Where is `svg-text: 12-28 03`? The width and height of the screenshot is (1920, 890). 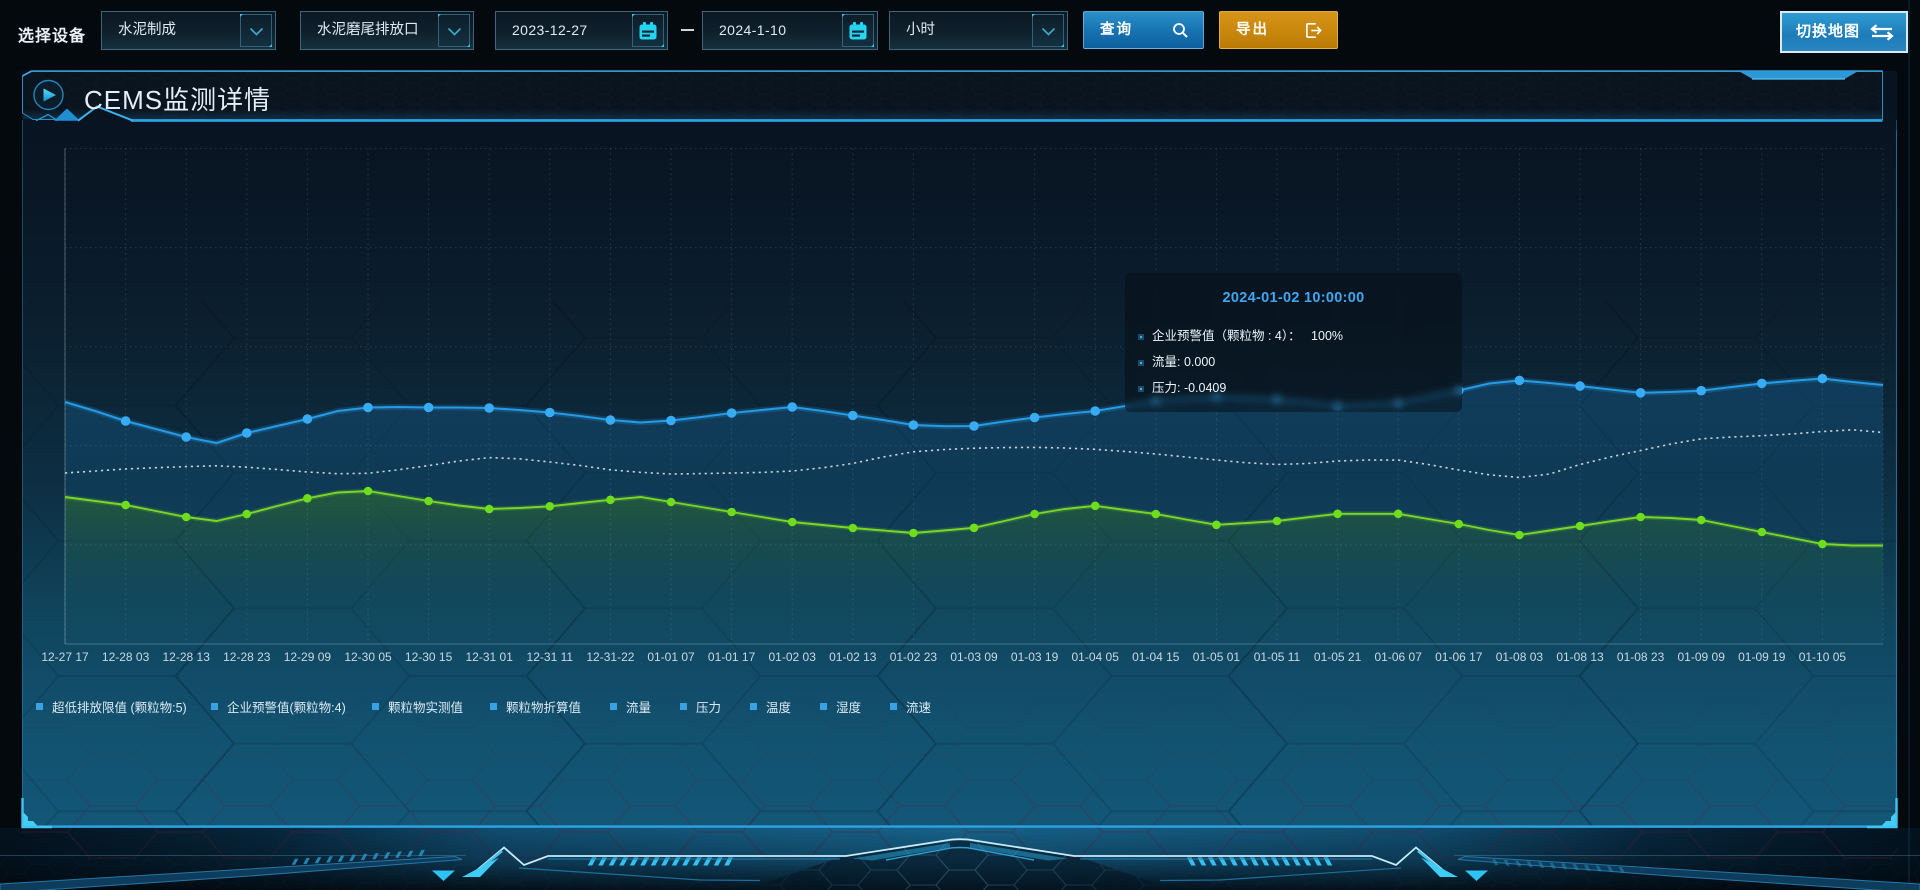 svg-text: 12-28 03 is located at coordinates (126, 657).